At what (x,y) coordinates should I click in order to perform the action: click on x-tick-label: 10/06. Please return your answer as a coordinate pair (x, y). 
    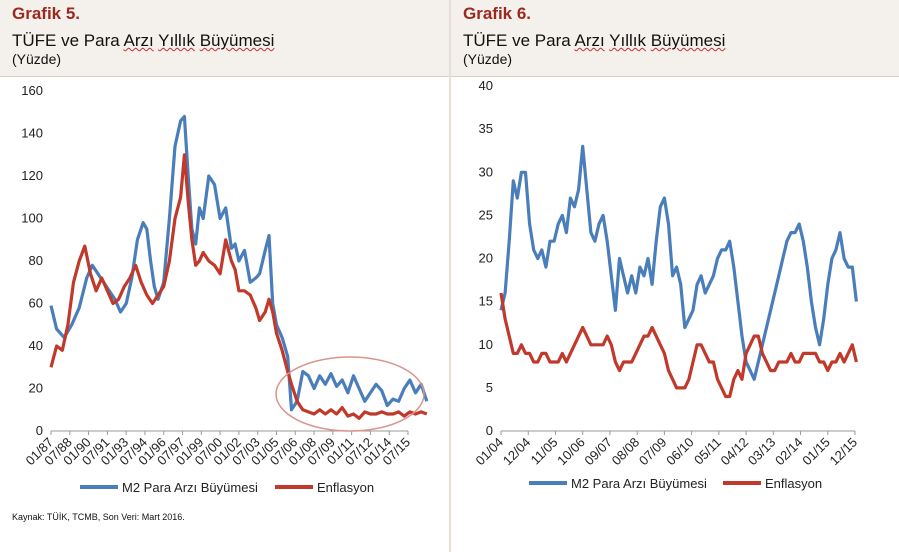
    Looking at the image, I should click on (571, 452).